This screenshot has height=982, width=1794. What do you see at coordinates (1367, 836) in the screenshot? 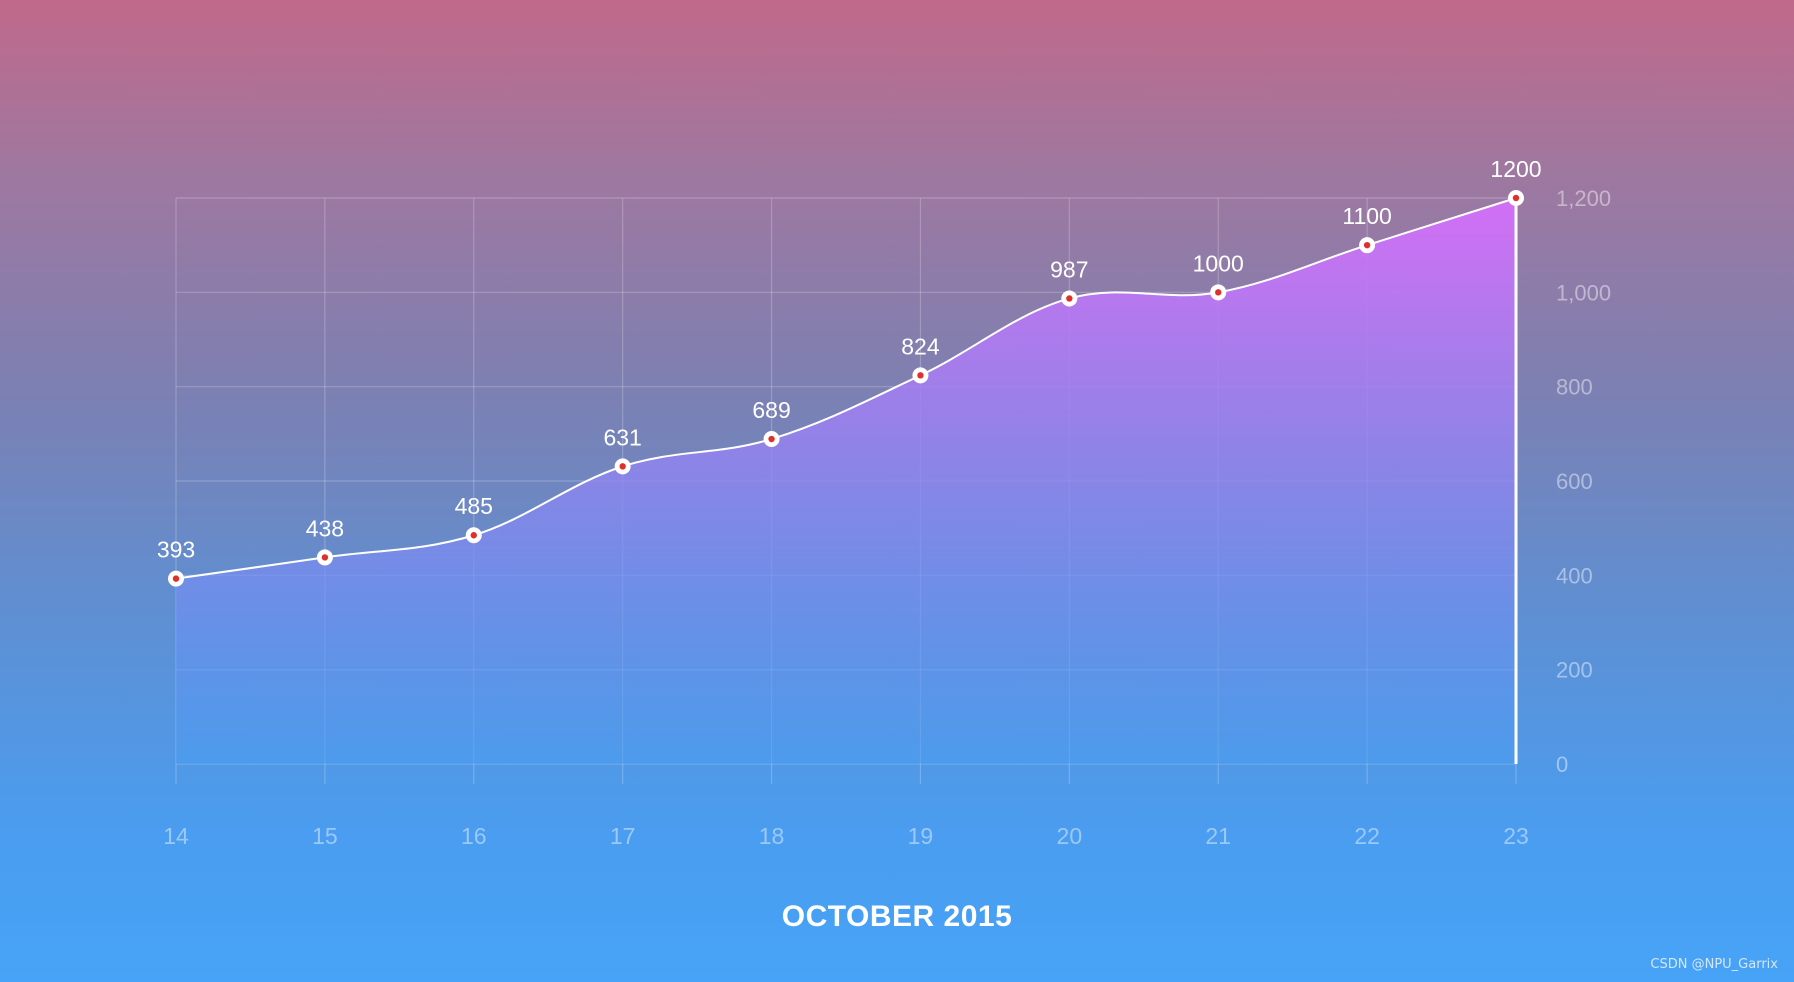
I see `x-tick-label: 22` at bounding box center [1367, 836].